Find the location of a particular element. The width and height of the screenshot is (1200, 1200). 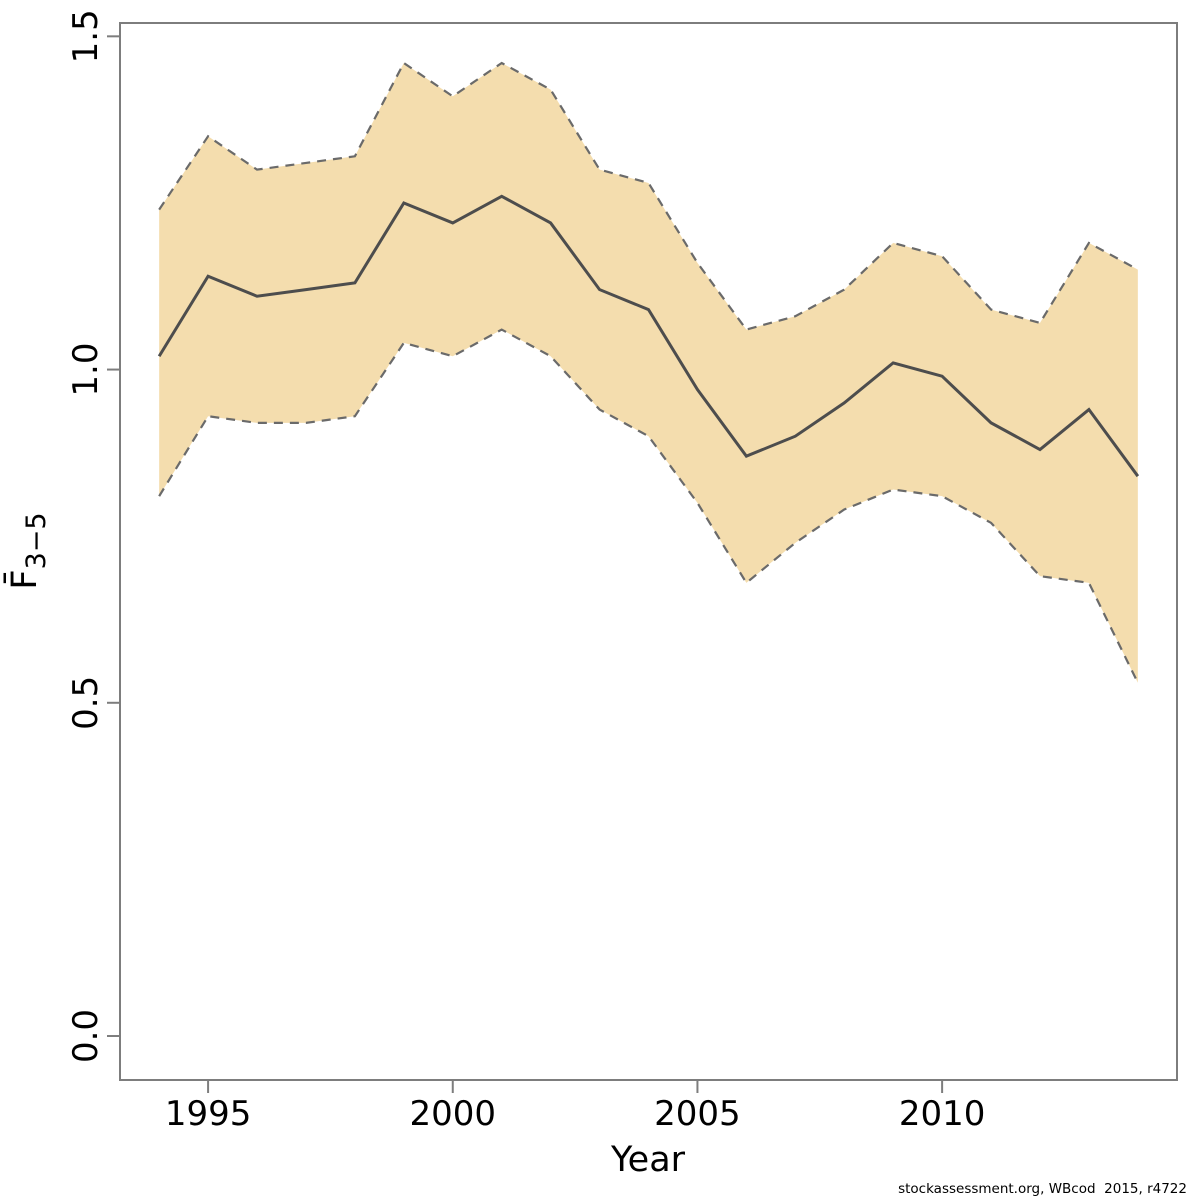

y-tick-label: 0.0 is located at coordinates (86, 1036).